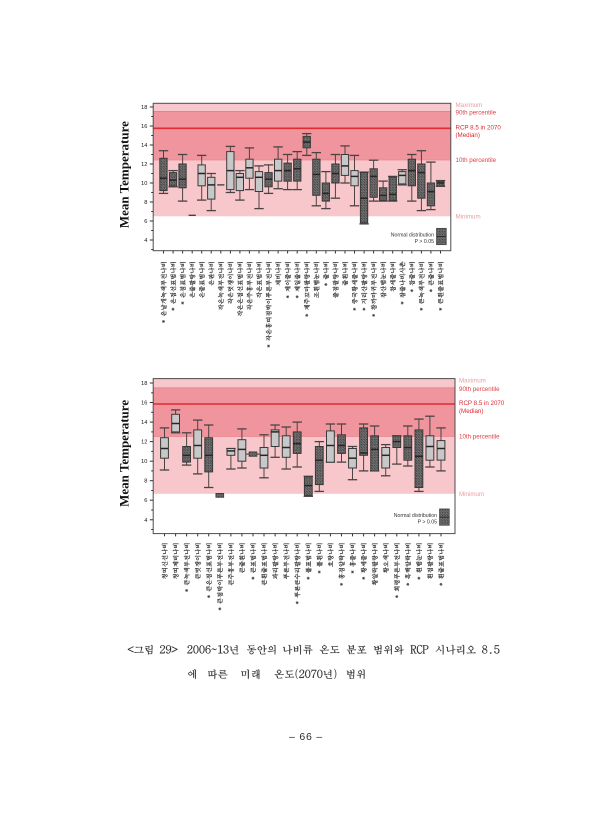 The width and height of the screenshot is (613, 840). Describe the element at coordinates (306, 737) in the screenshot. I see `svg-text: – 66 –` at that location.